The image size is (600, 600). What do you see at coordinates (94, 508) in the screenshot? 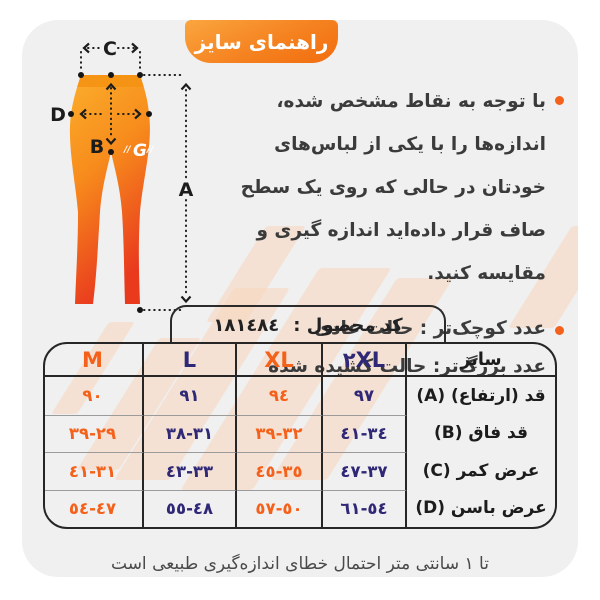
I see `table-cell: ٤٧-٥٤` at bounding box center [94, 508].